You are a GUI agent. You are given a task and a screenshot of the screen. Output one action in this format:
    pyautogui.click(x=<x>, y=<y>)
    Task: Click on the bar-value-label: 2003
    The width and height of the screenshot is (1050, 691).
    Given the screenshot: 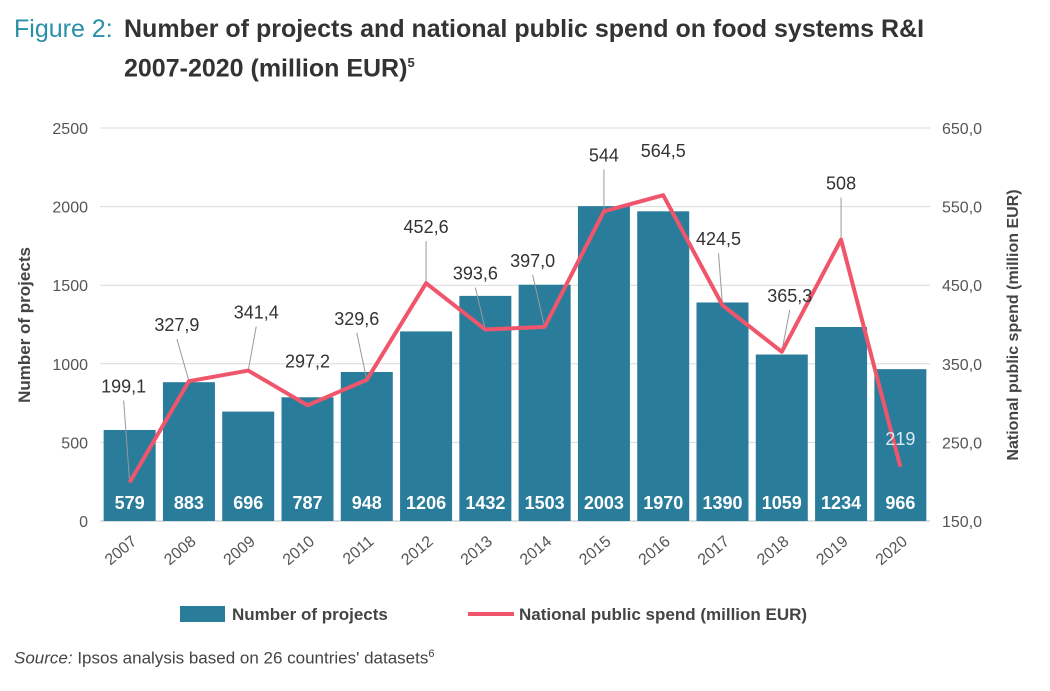 What is the action you would take?
    pyautogui.click(x=604, y=503)
    